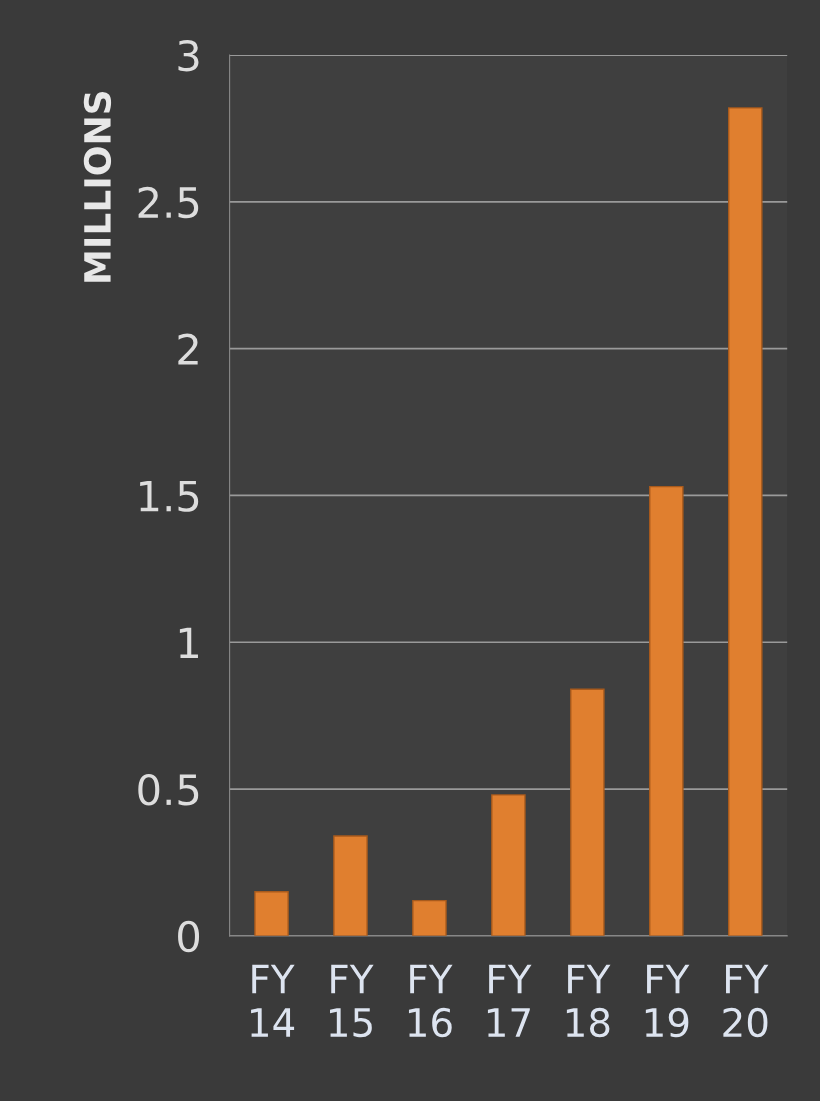 The height and width of the screenshot is (1101, 820). Describe the element at coordinates (188, 349) in the screenshot. I see `y-tick-label: 2` at that location.